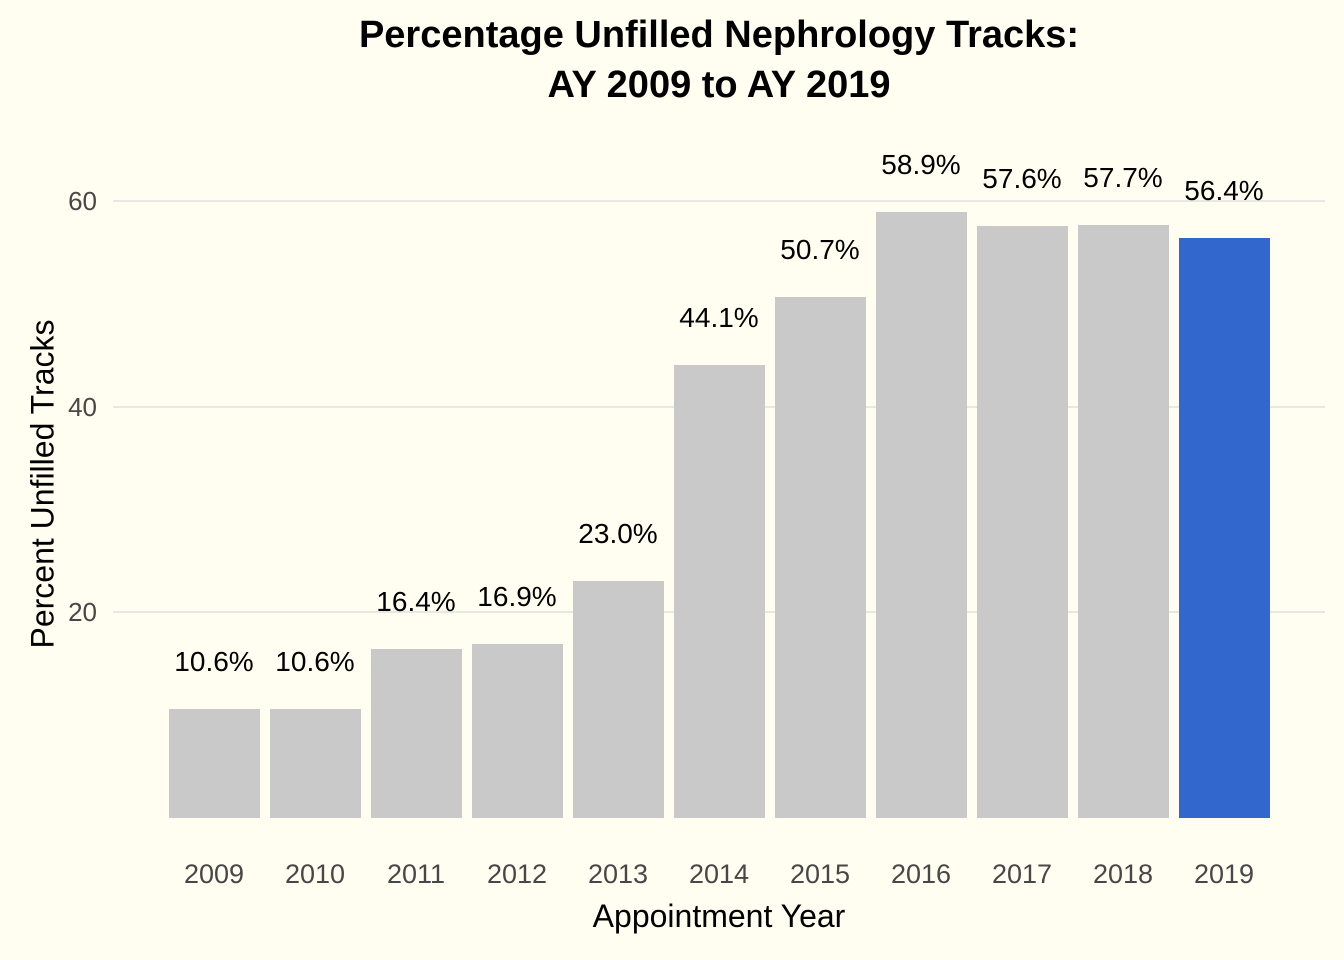 This screenshot has height=960, width=1344. What do you see at coordinates (1224, 191) in the screenshot?
I see `bar-value-label-2019: 56.4%` at bounding box center [1224, 191].